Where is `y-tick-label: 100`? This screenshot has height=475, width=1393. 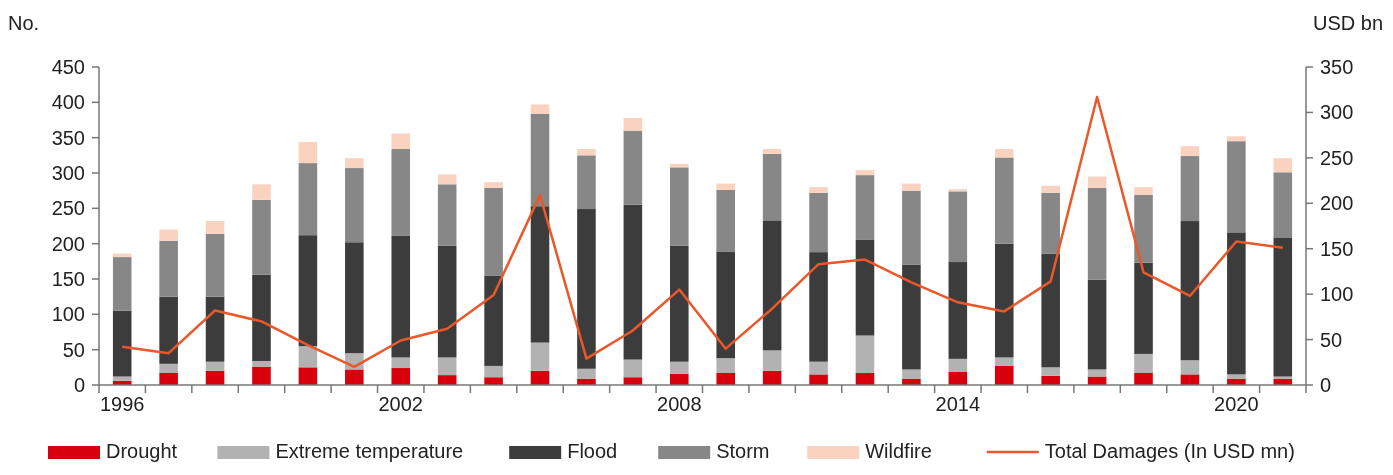 y-tick-label: 100 is located at coordinates (68, 314).